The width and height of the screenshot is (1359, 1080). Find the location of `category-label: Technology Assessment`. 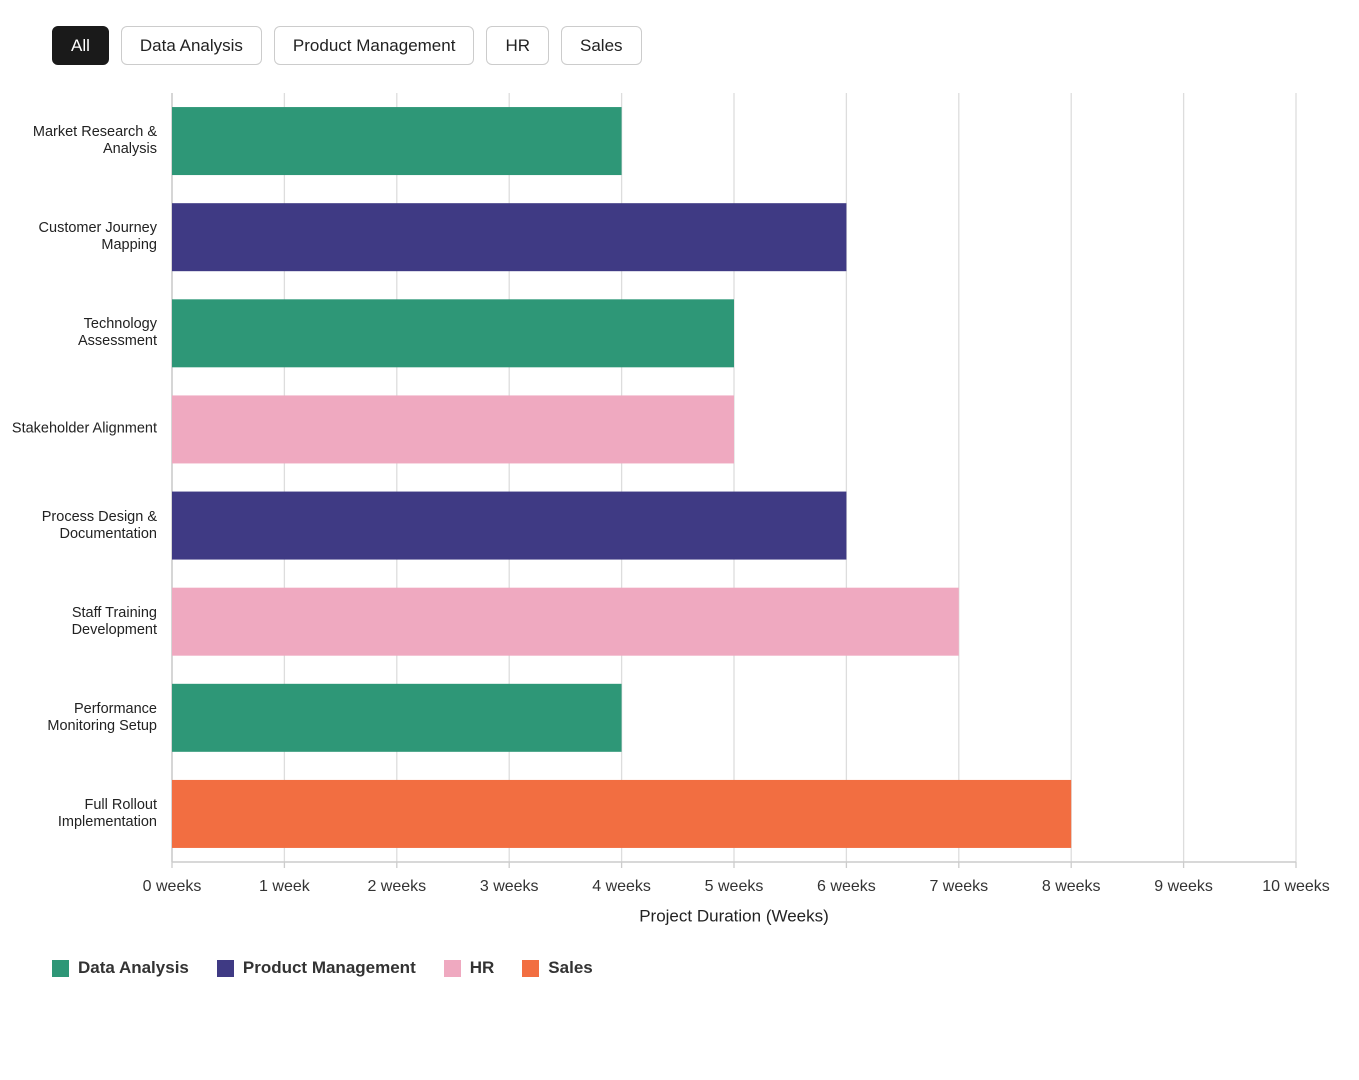

category-label: Technology Assessment is located at coordinates (117, 333).